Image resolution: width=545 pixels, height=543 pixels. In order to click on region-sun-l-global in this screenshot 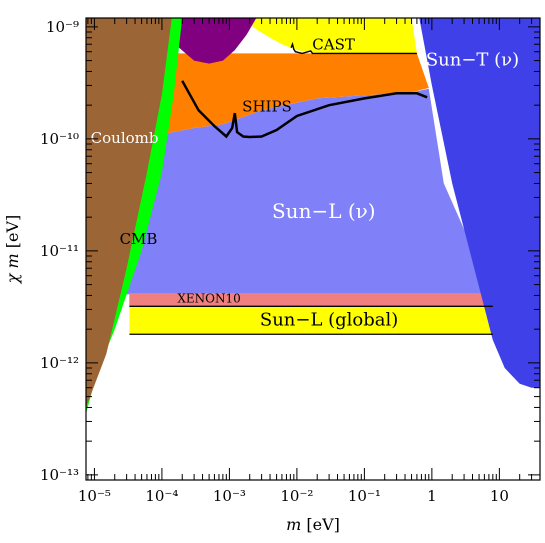, I will do `click(311, 320)`.